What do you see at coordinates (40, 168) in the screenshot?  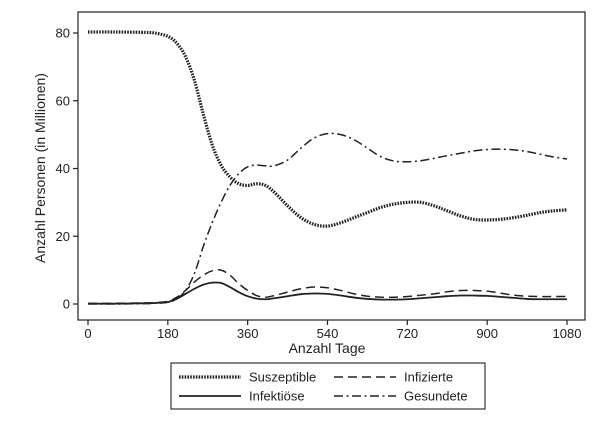 I see `y-axis-title: Anzahl Personen (in Millionen)` at bounding box center [40, 168].